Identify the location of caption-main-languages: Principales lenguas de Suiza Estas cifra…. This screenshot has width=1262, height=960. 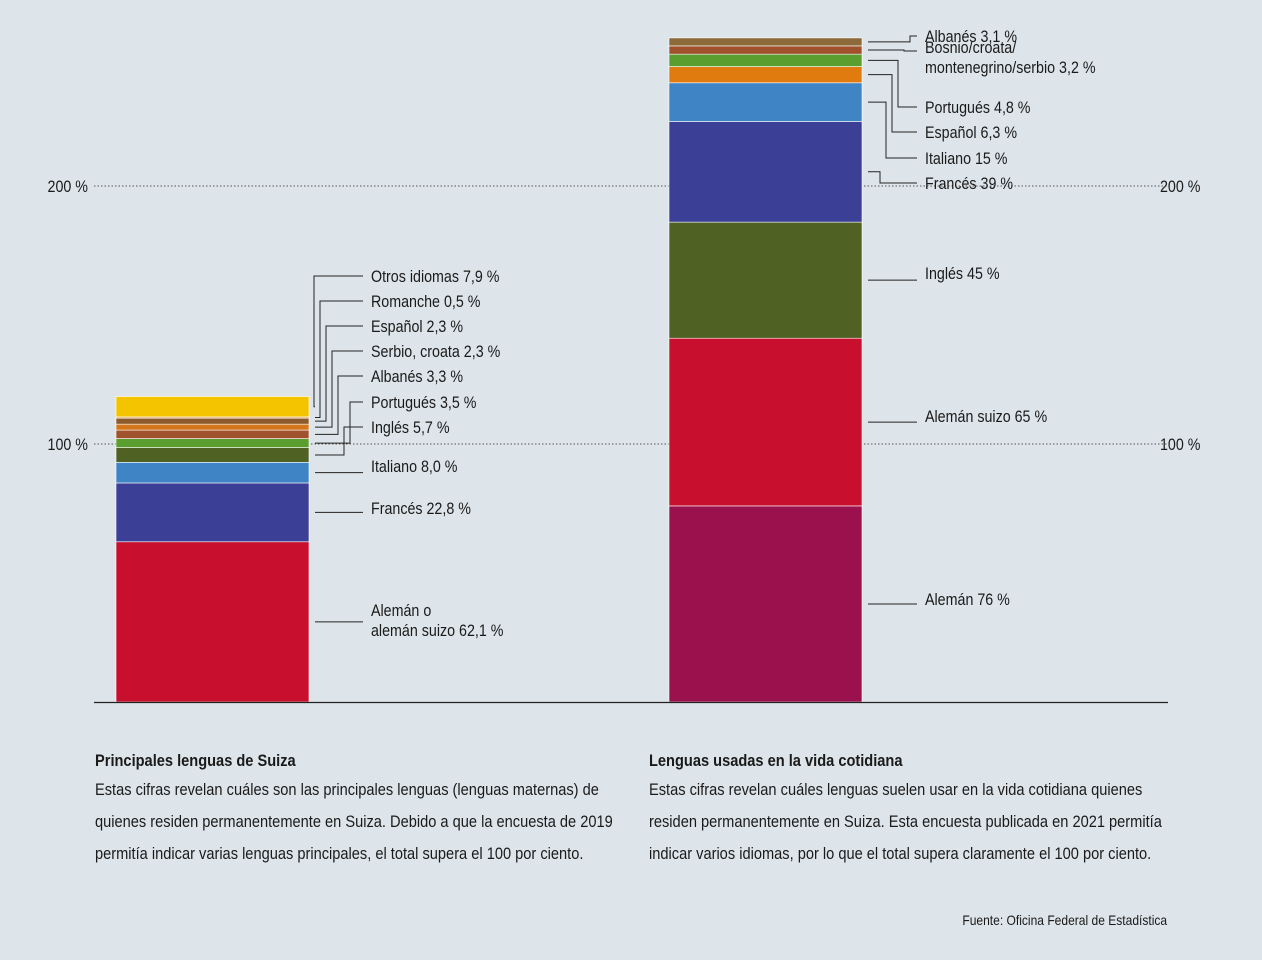
(354, 809).